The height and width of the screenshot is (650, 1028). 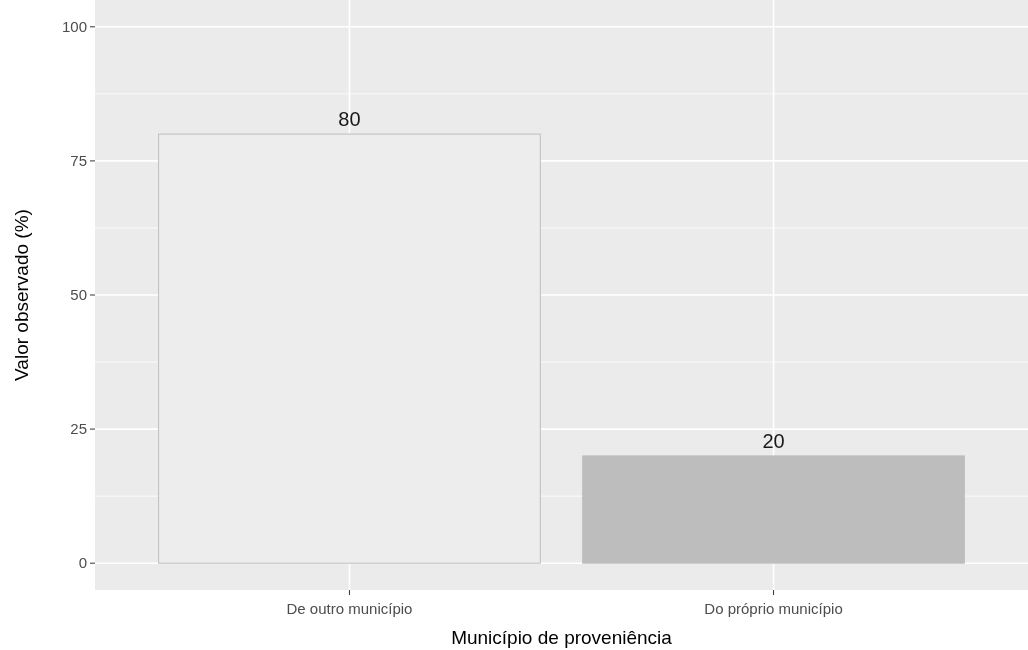 What do you see at coordinates (21, 295) in the screenshot?
I see `y-axis-title: Valor observado (%)` at bounding box center [21, 295].